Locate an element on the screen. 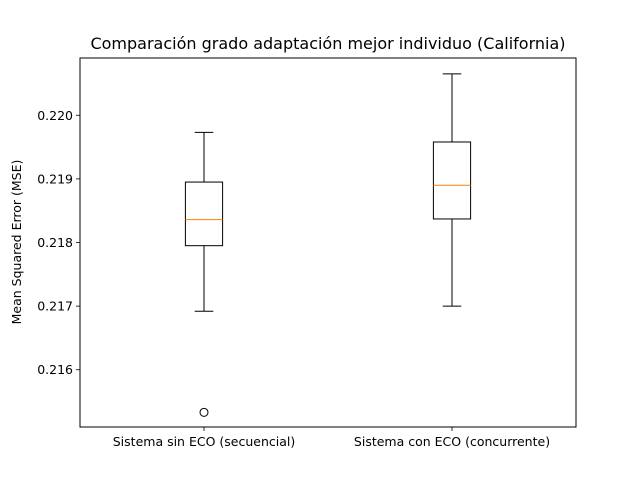 The width and height of the screenshot is (640, 480). y-axis-label: Mean Squared Error (MSE) is located at coordinates (16, 242).